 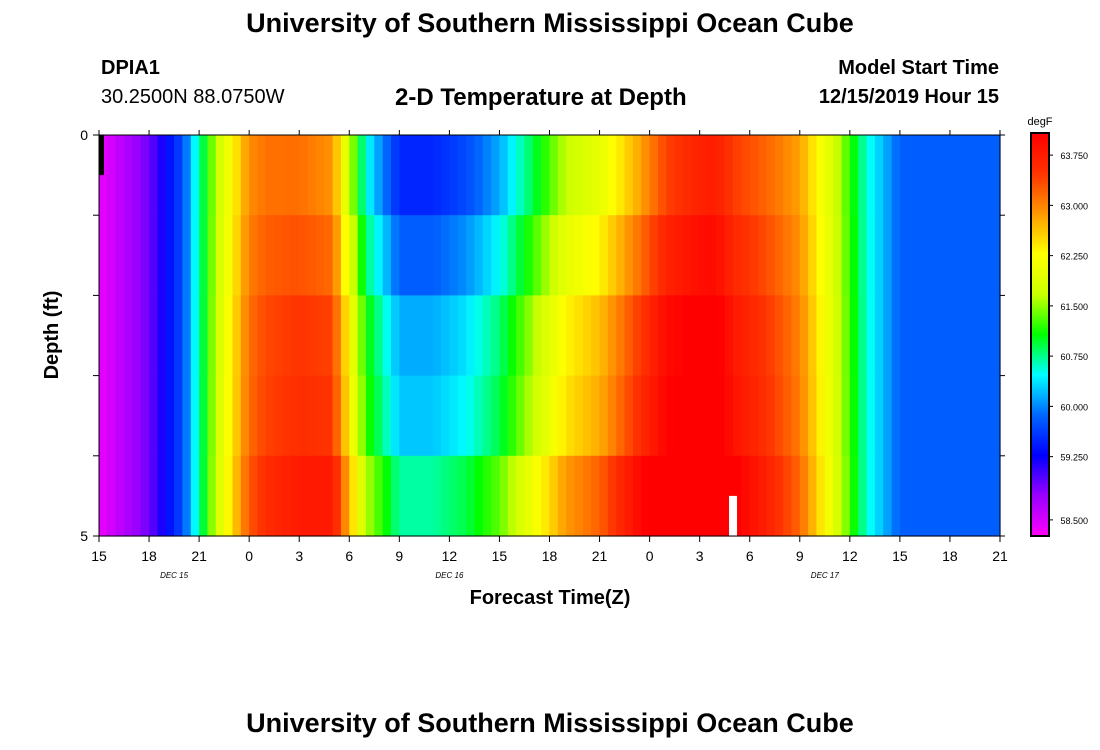 I want to click on x-tick-label: 21, so click(x=1000, y=556).